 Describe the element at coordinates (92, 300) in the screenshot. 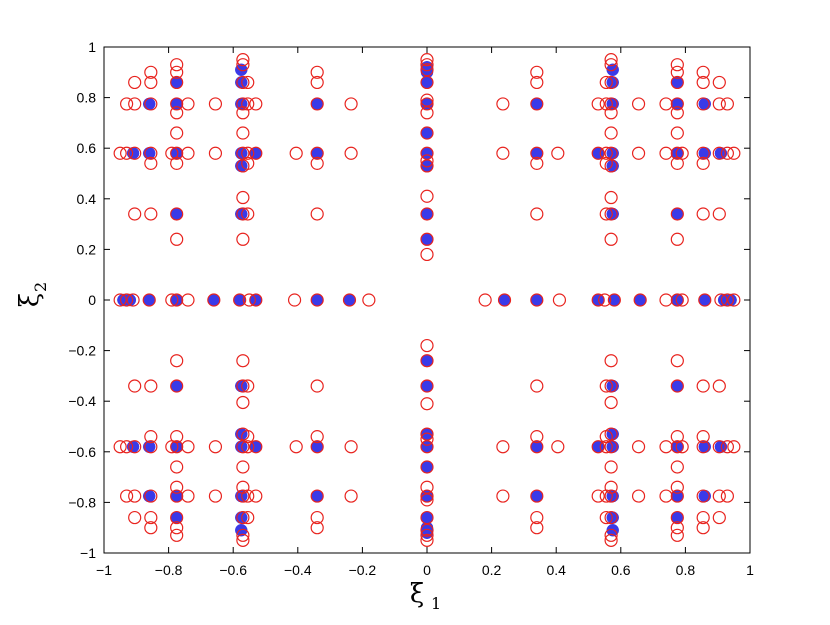

I see `y-tick-label: 0` at that location.